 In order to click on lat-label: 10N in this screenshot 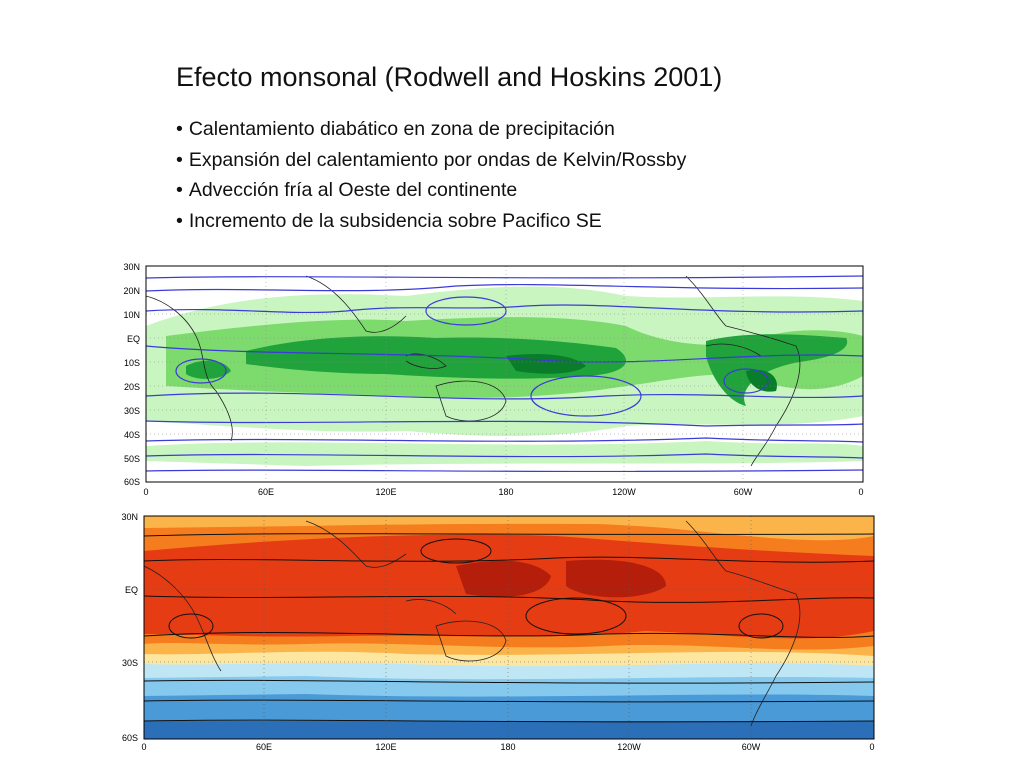, I will do `click(131, 315)`.